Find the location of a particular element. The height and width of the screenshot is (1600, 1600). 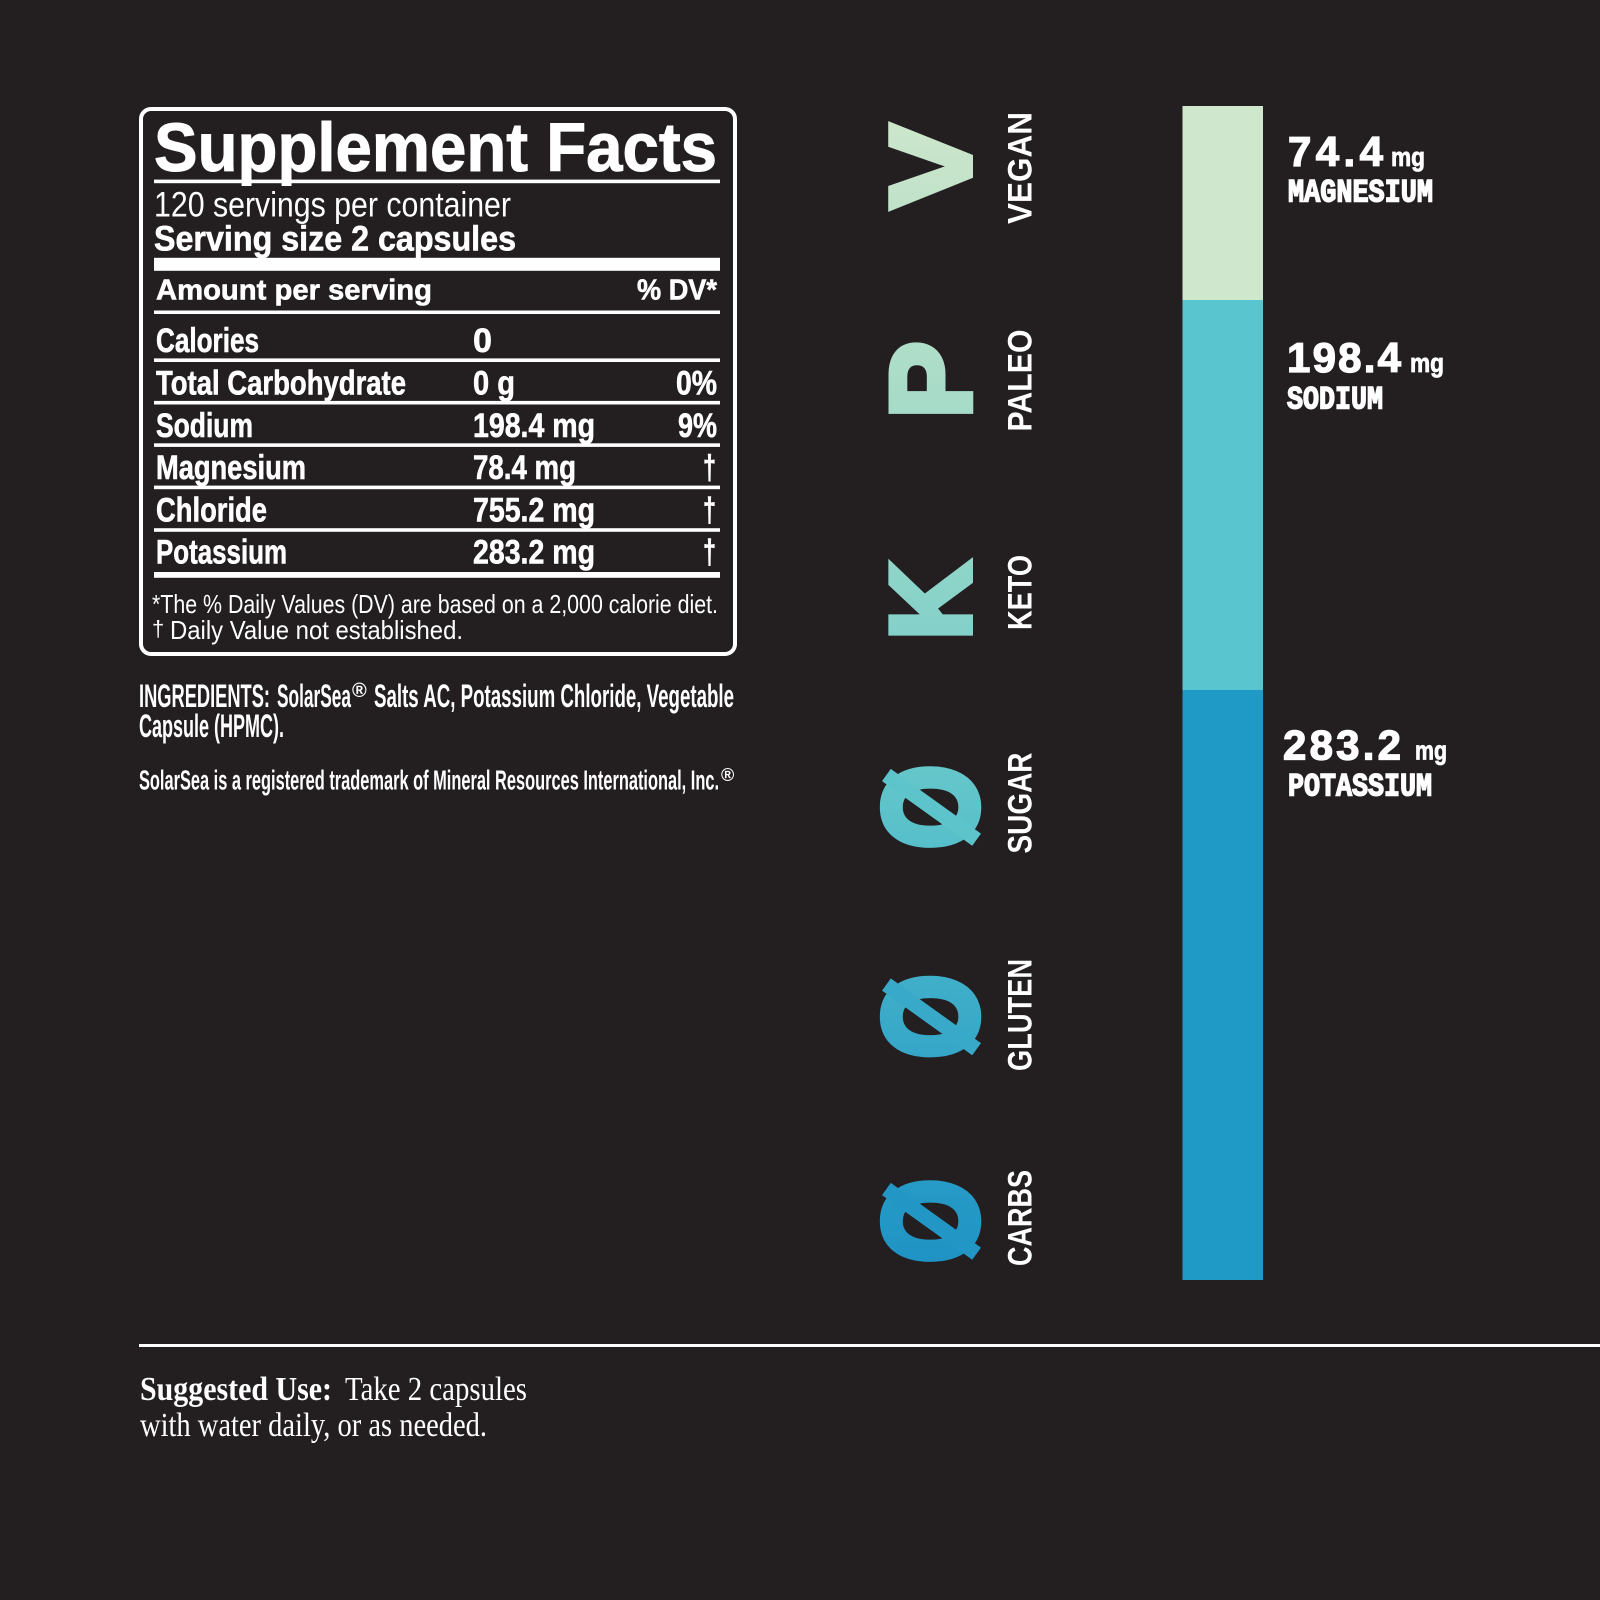

svg-text: Amount per serving is located at coordinates (294, 291).